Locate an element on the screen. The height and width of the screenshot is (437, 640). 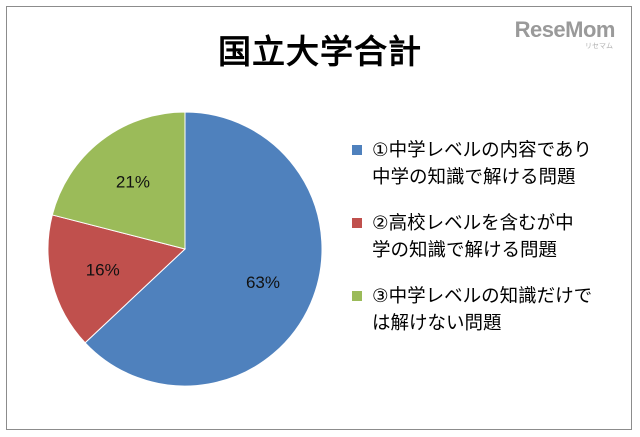
pie-slice-label-1: 63% is located at coordinates (263, 282).